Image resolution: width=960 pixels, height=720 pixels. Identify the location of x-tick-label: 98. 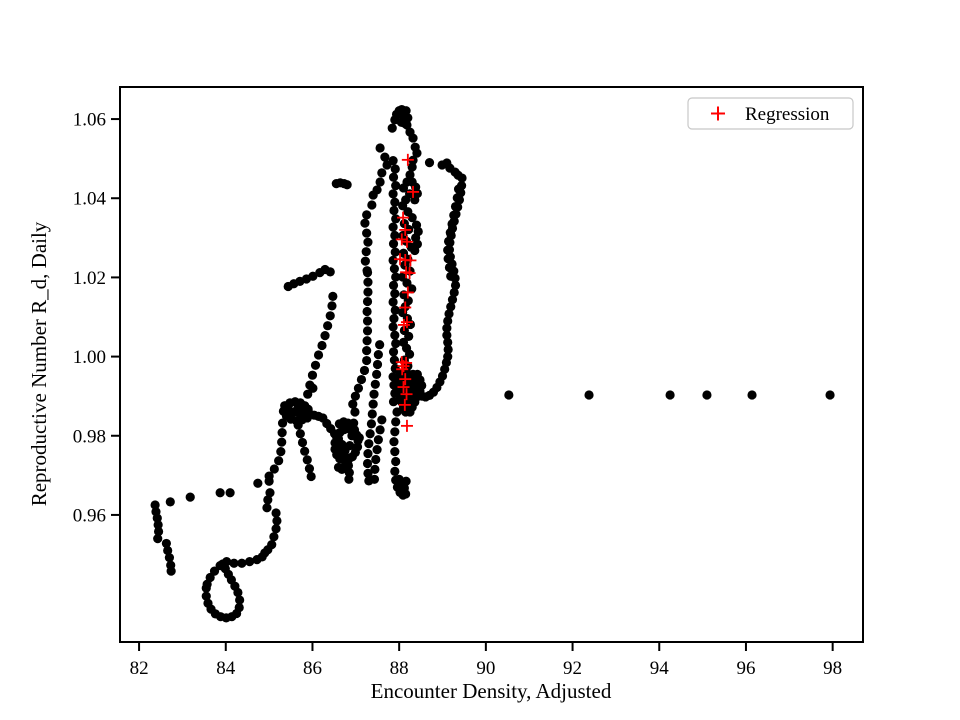
(832, 668).